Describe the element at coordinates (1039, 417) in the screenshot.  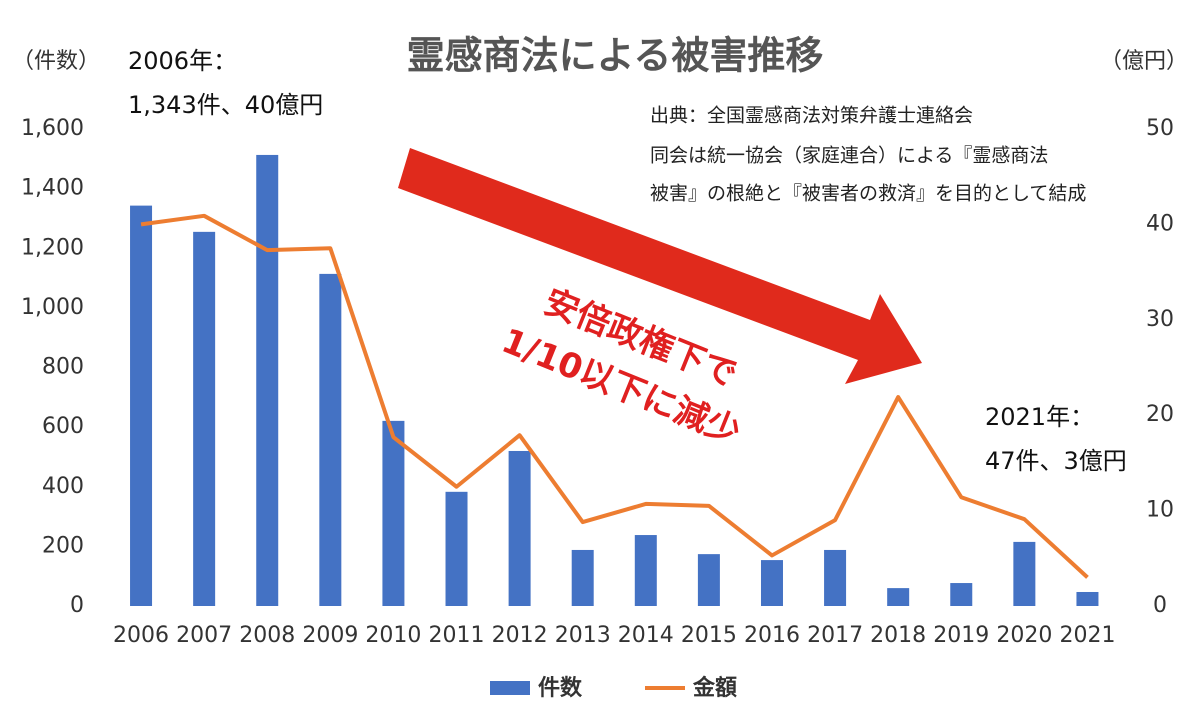
I see `annotation: 2021年：` at that location.